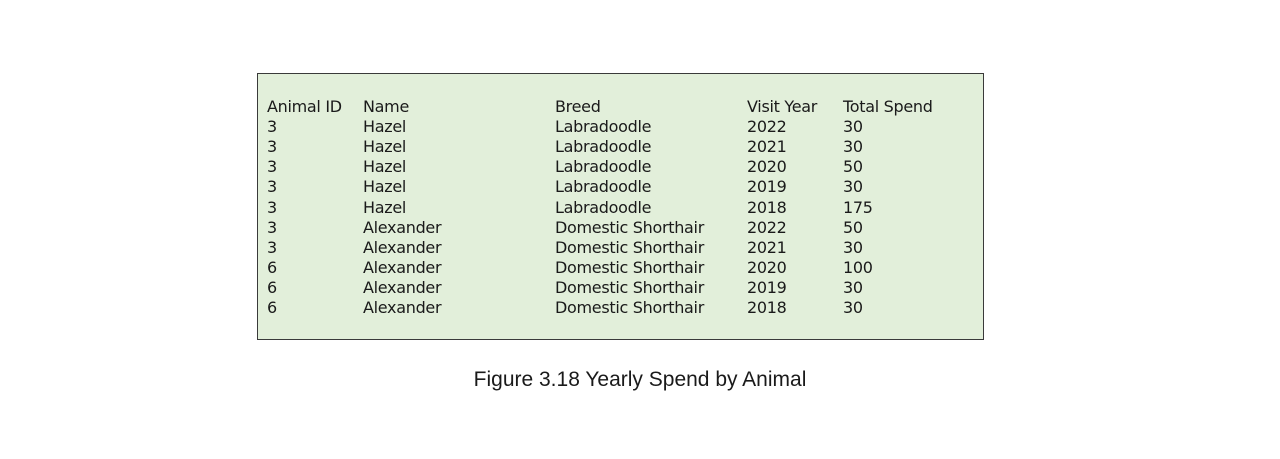 Image resolution: width=1280 pixels, height=459 pixels. I want to click on table-row: 3 Alexander Domestic Shorthair 2021 30, so click(610, 248).